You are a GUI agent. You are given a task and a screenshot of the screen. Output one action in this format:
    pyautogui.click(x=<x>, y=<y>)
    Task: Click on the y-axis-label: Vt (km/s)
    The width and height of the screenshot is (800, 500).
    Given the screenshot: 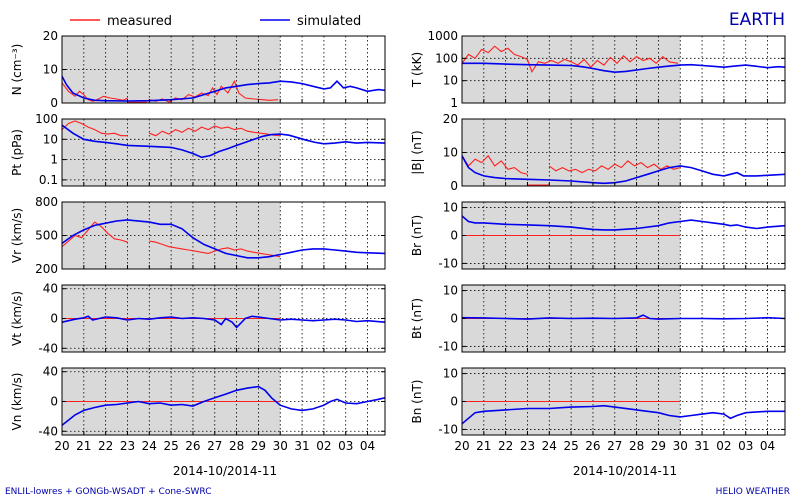 What is the action you would take?
    pyautogui.click(x=17, y=318)
    